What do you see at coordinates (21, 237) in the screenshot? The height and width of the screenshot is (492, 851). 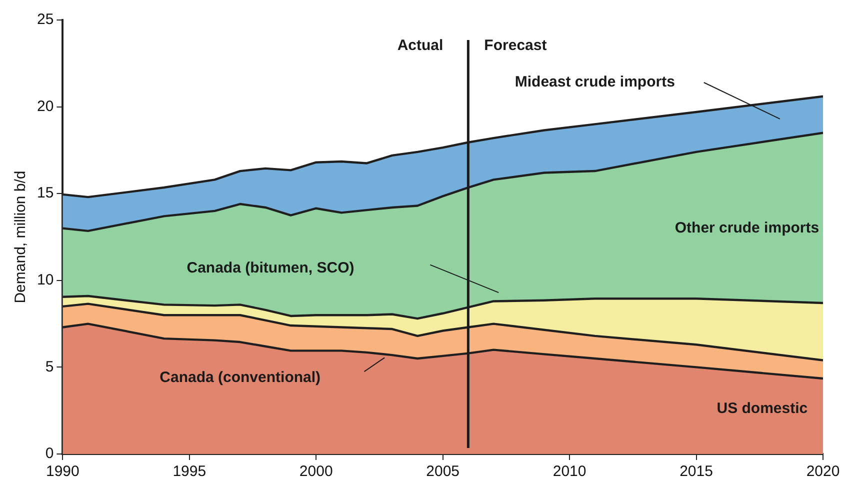 I see `y-axis-title: Demand, million b/d` at bounding box center [21, 237].